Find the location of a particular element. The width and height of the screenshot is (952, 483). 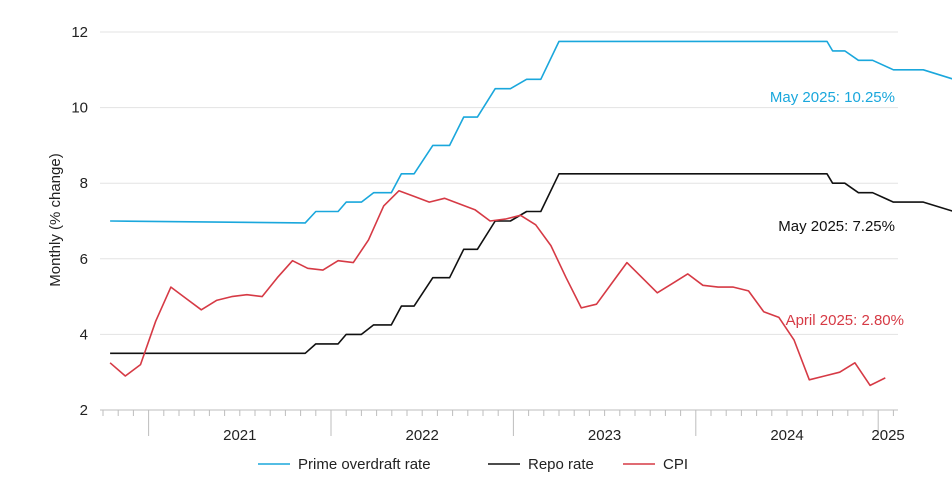

annotation-prime-rate: May 2025: 10.25% is located at coordinates (832, 97).